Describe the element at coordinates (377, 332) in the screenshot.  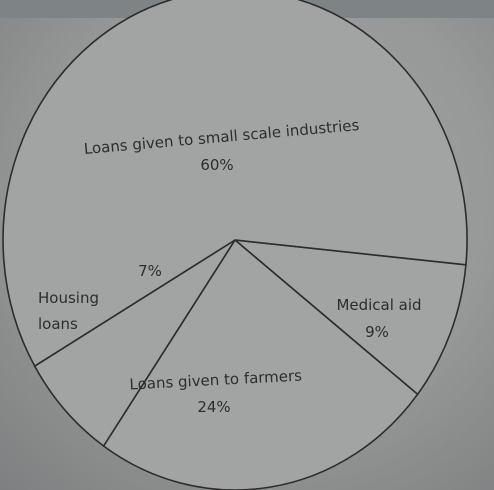
I see `medical-aid-percent: 9%` at that location.